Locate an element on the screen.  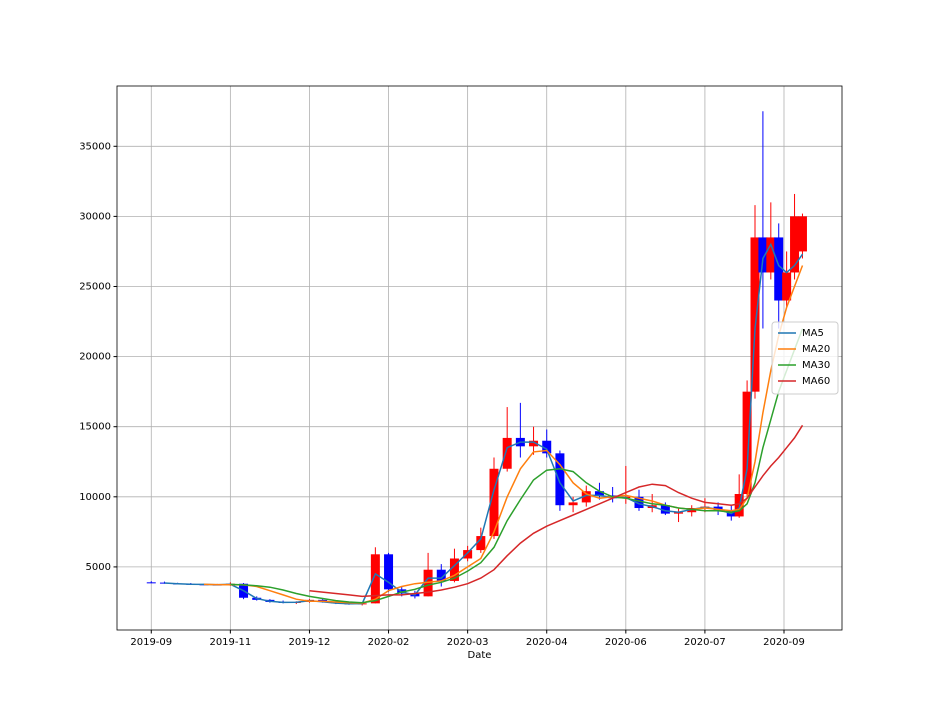
legend-label: MA20 is located at coordinates (816, 349).